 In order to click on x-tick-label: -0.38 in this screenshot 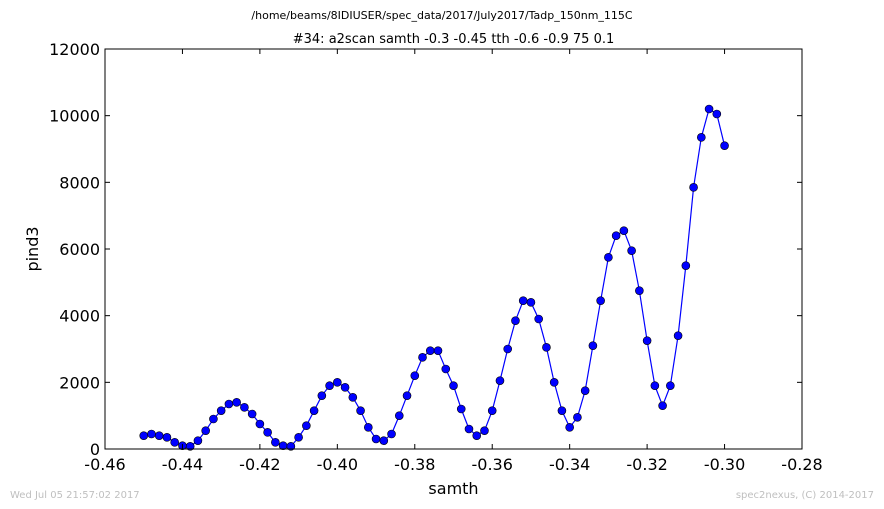, I will do `click(414, 464)`.